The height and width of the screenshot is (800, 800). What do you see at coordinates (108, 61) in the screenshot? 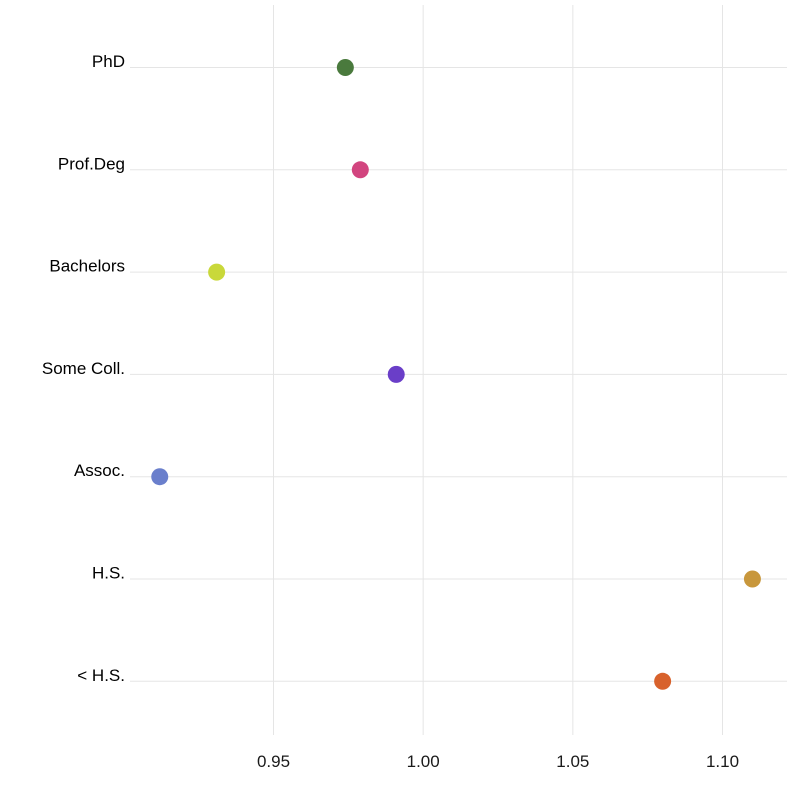
I see `category-label: PhD` at bounding box center [108, 61].